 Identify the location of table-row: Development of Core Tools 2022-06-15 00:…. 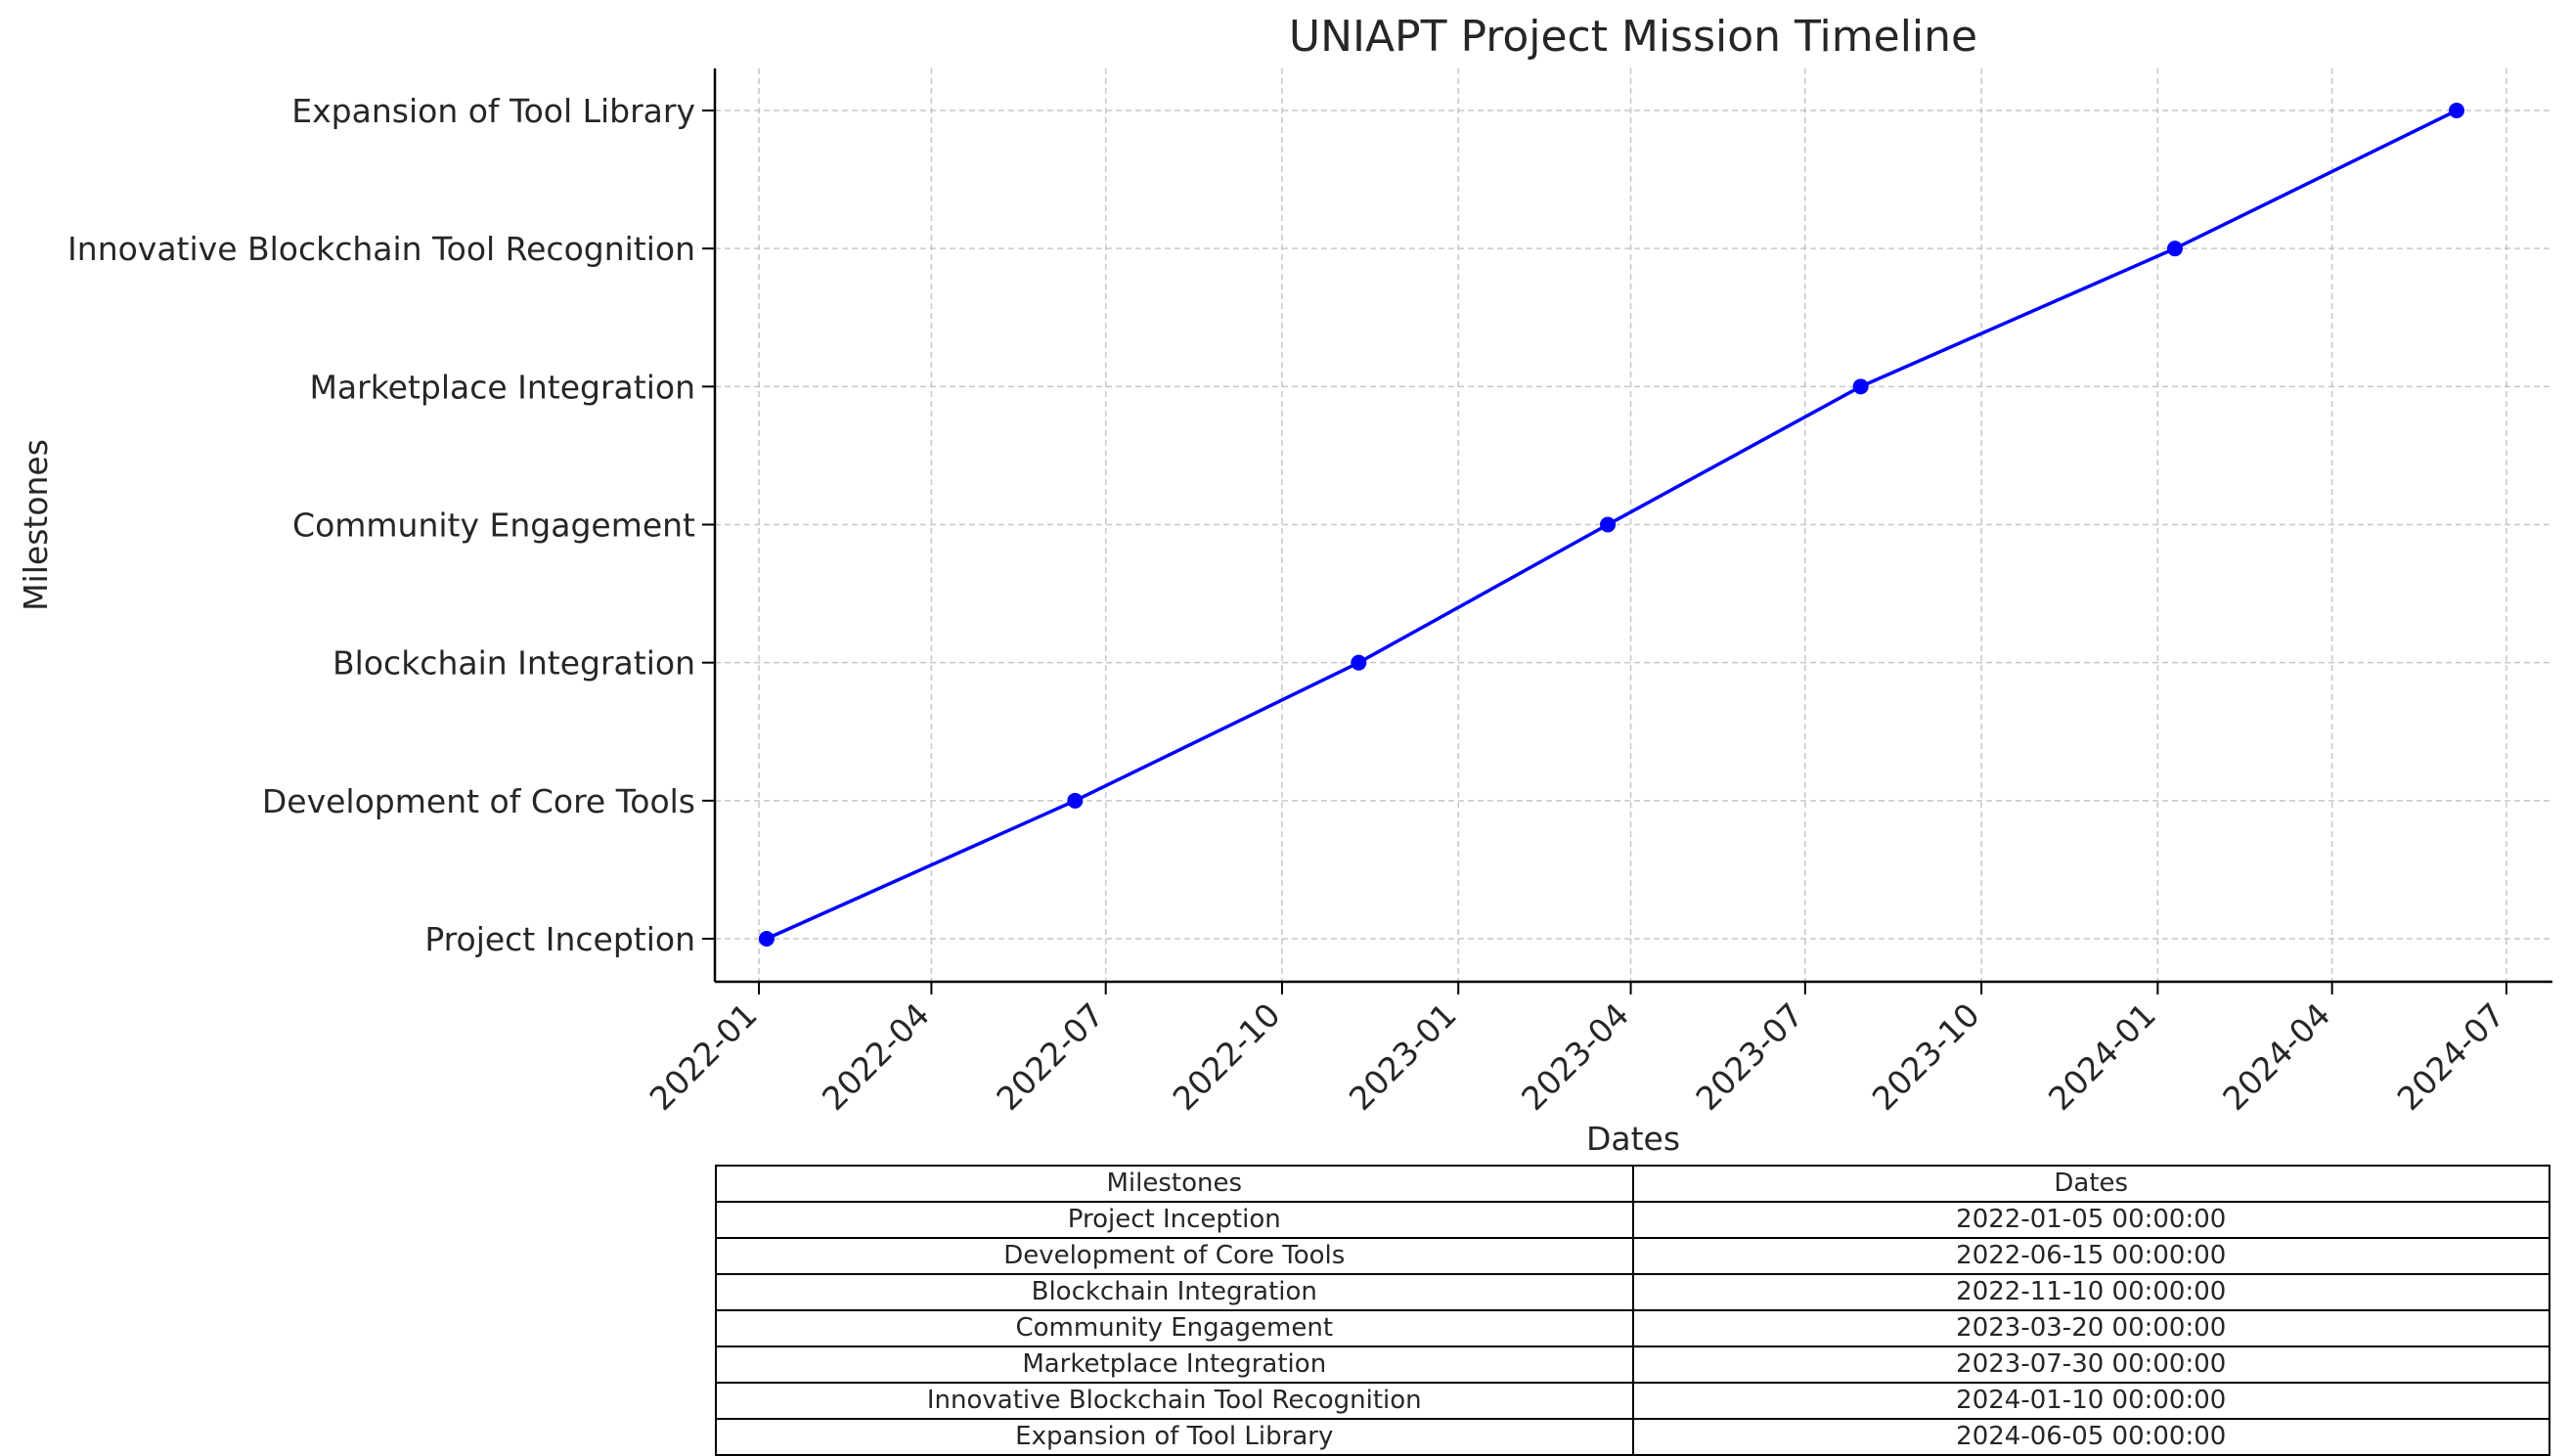
(1632, 1256).